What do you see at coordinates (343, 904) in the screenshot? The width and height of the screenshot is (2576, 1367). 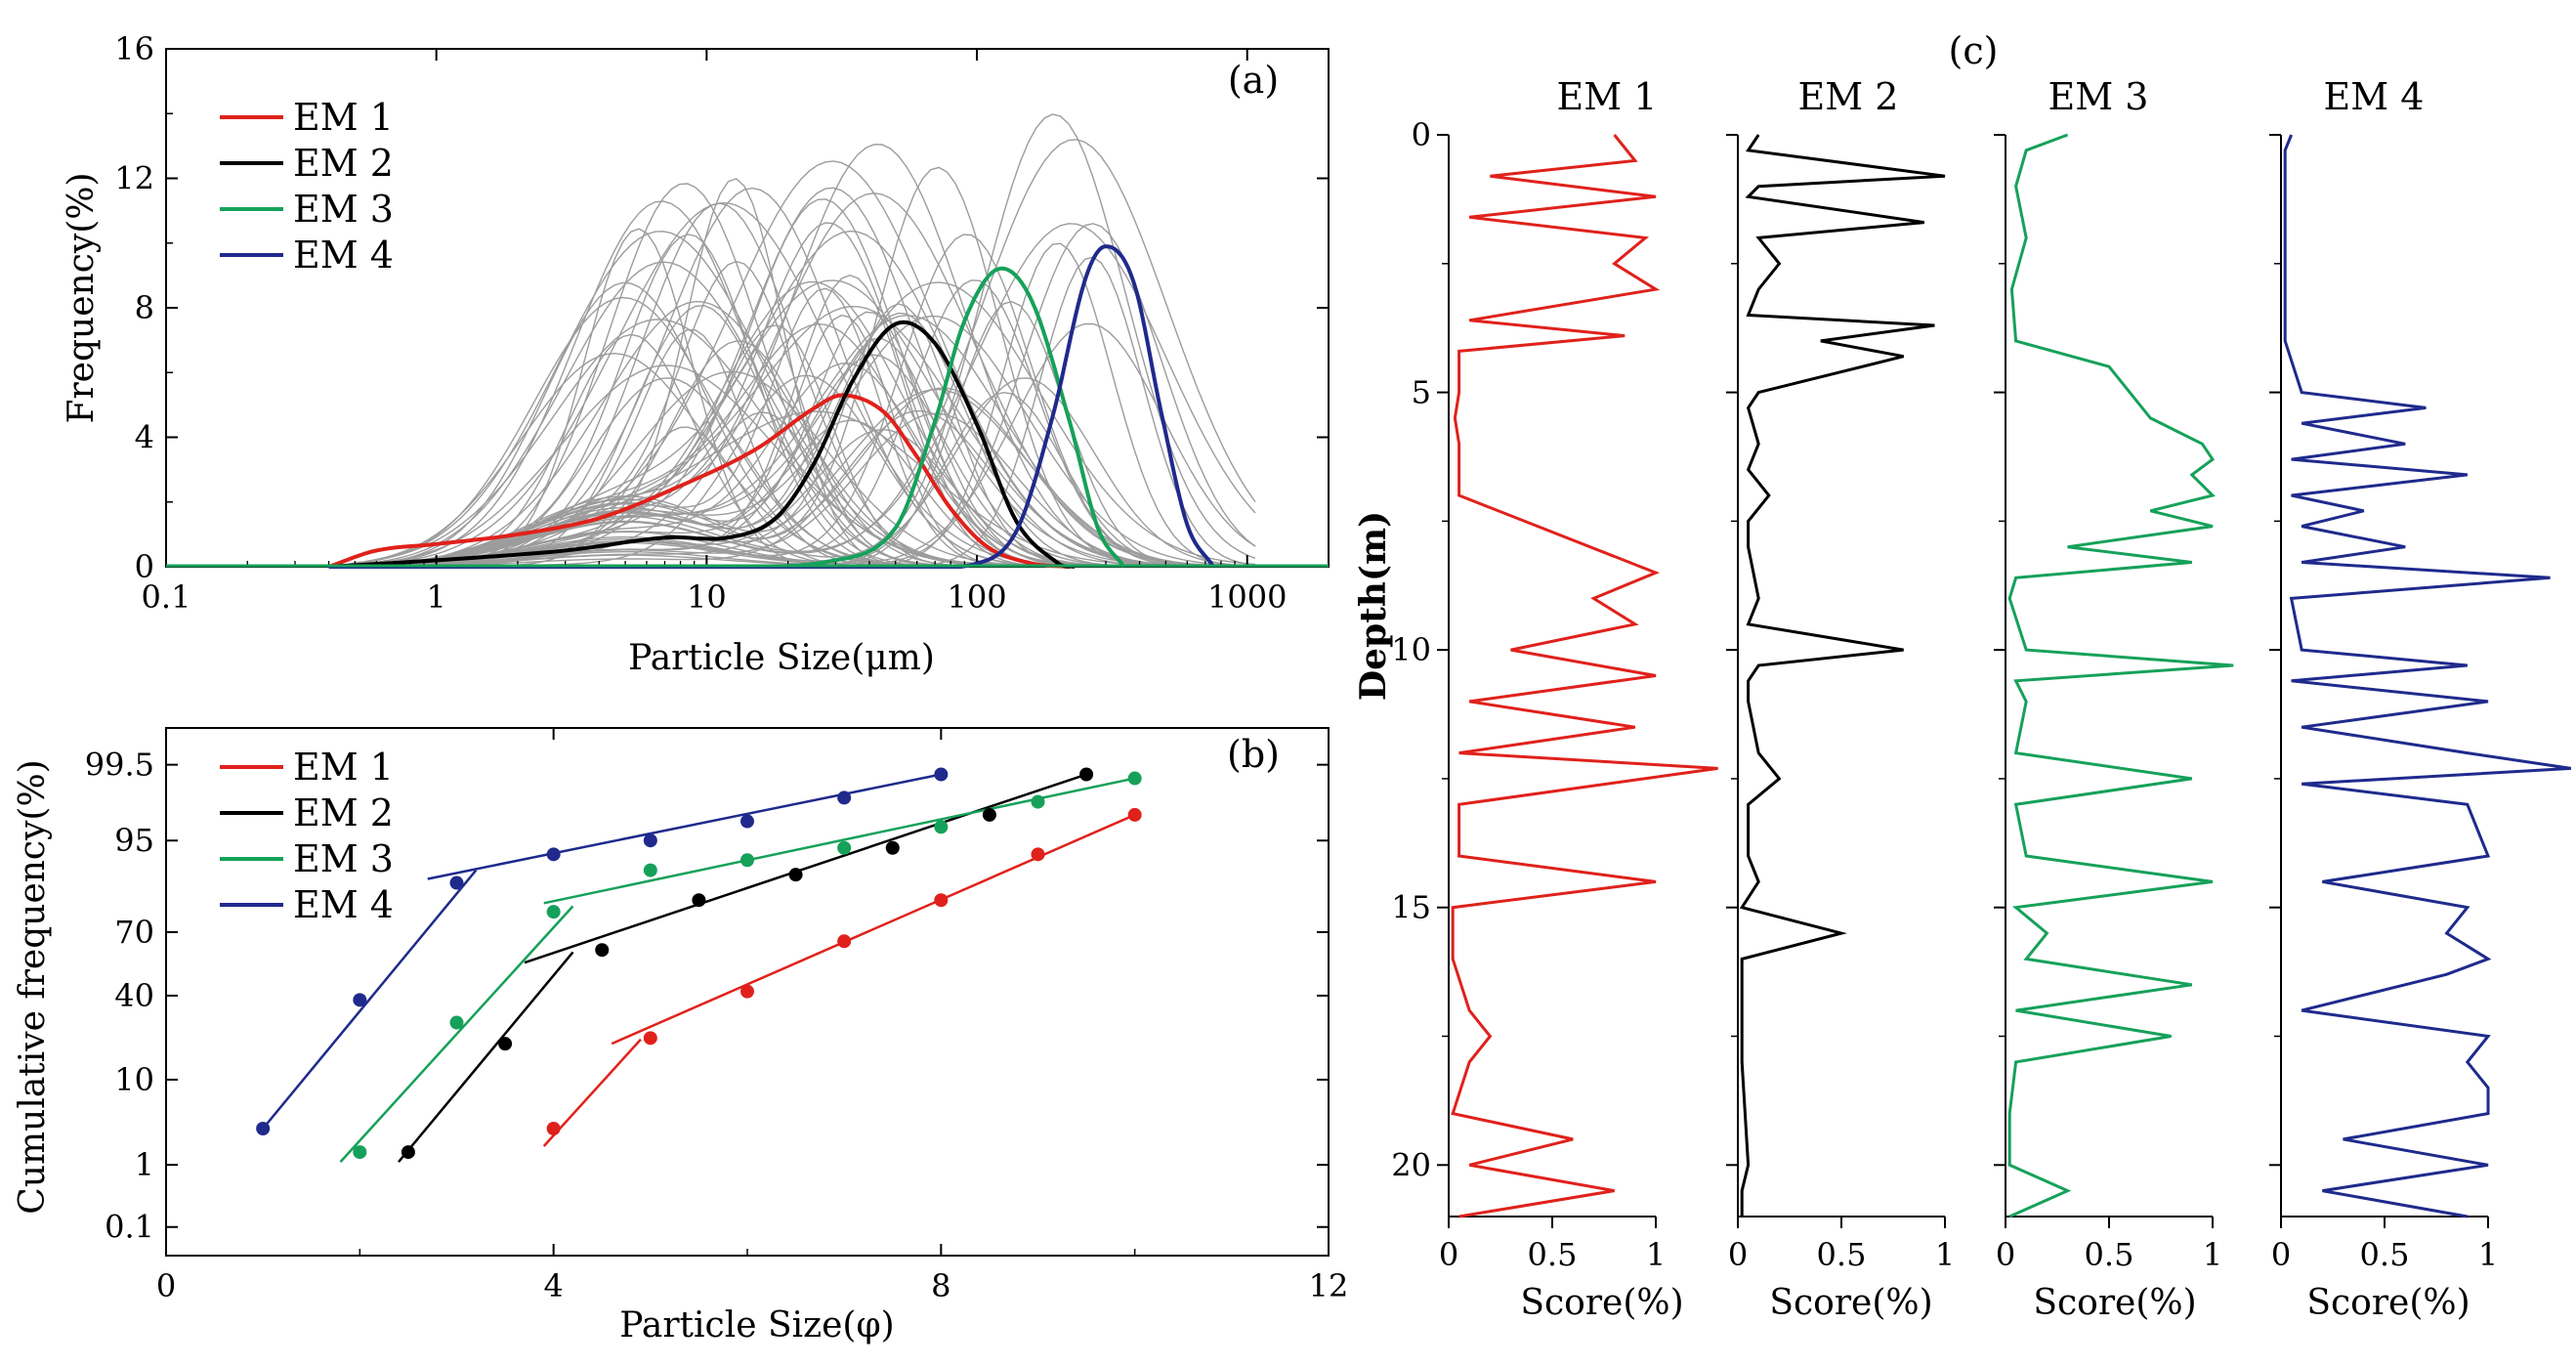 I see `legend-label: EM 4` at bounding box center [343, 904].